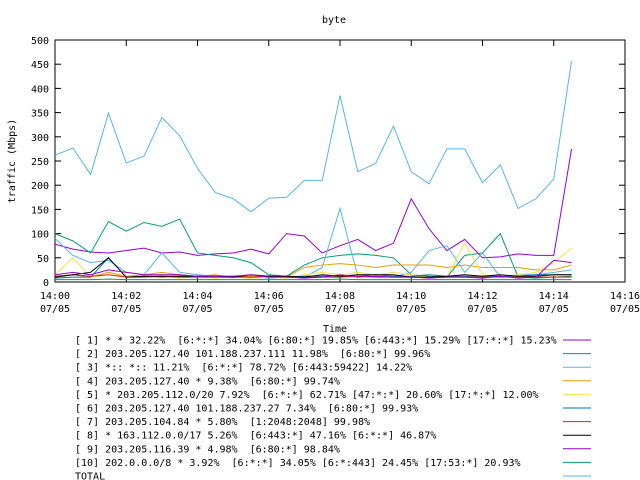 Image resolution: width=640 pixels, height=480 pixels. What do you see at coordinates (126, 303) in the screenshot?
I see `x-tick-label: 14:02 07/05` at bounding box center [126, 303].